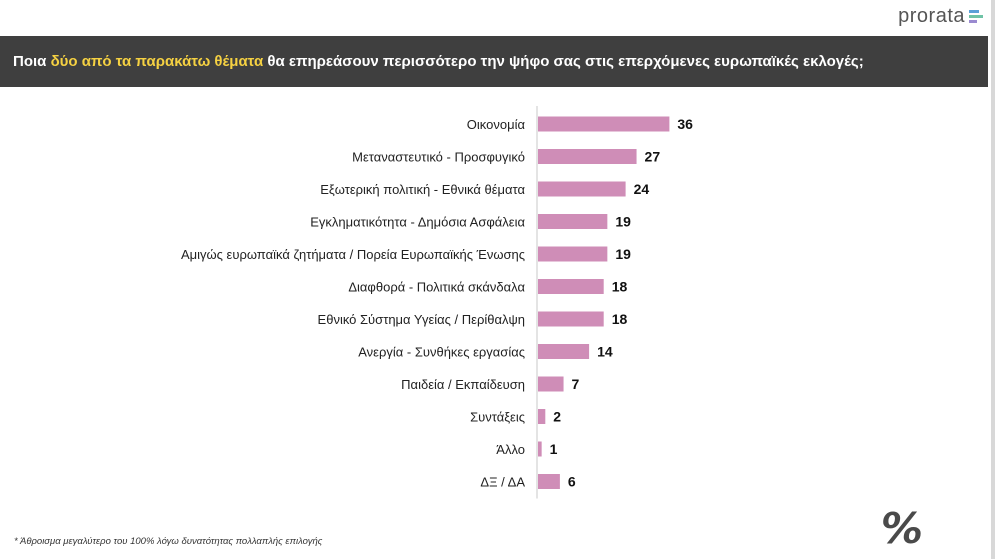  I want to click on data-label: 6, so click(572, 482).